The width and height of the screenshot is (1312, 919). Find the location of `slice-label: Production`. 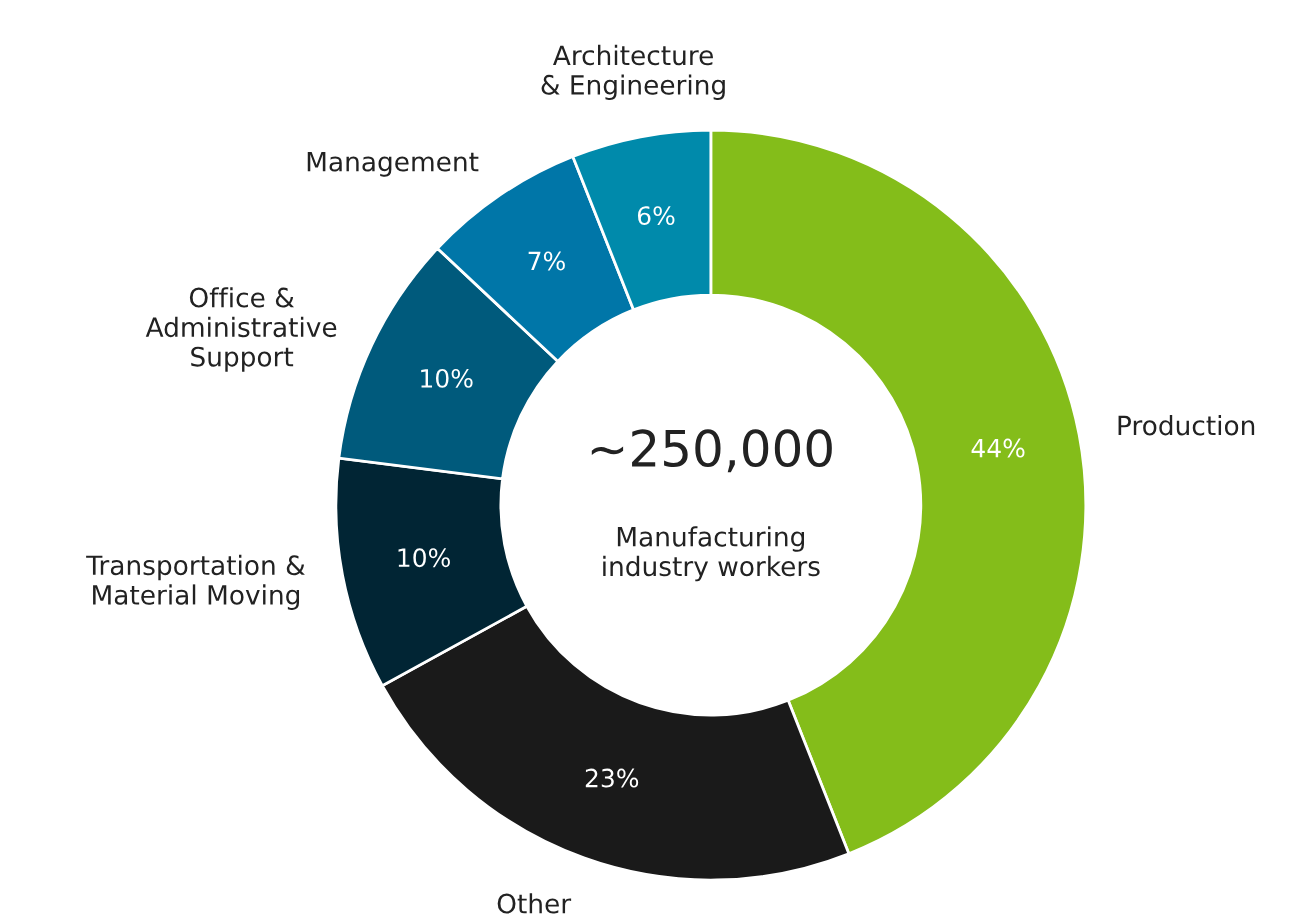

slice-label: Production is located at coordinates (1186, 425).